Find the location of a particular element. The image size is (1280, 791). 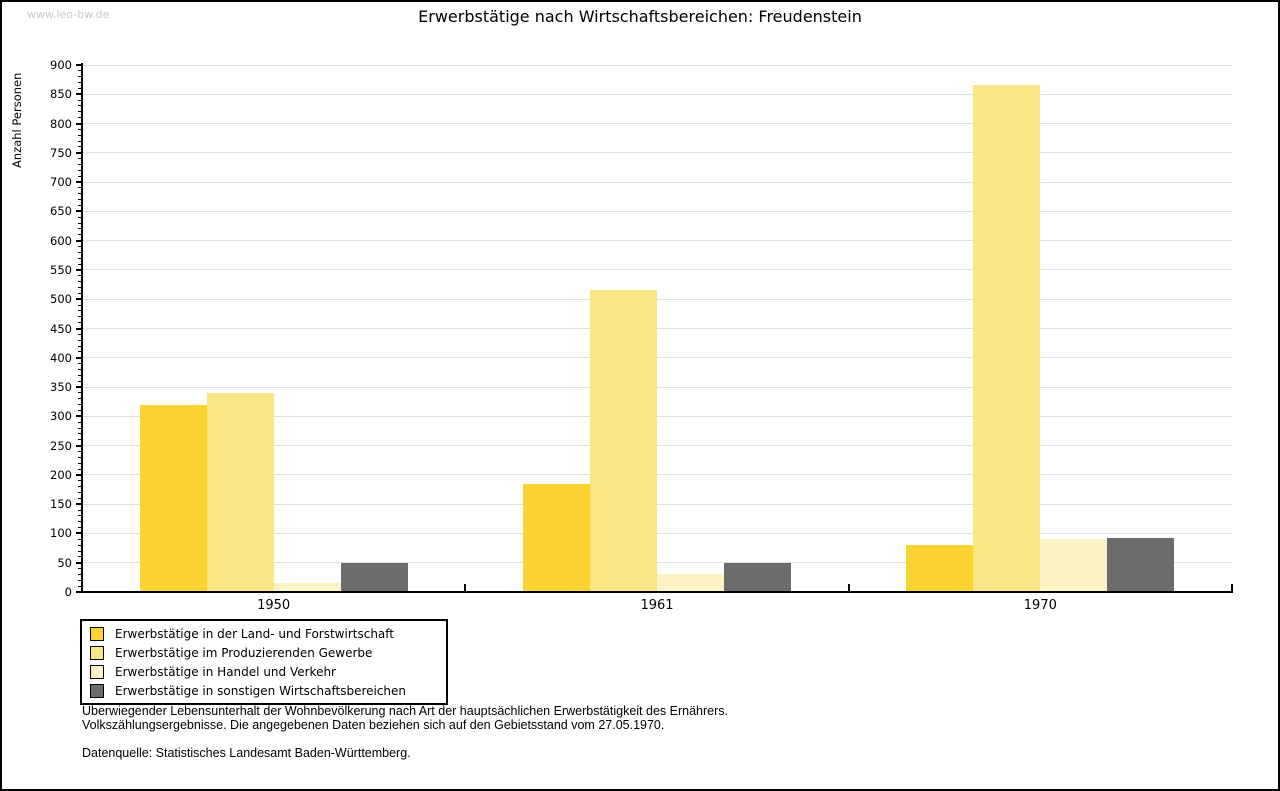

y-axis-line is located at coordinates (82, 328).